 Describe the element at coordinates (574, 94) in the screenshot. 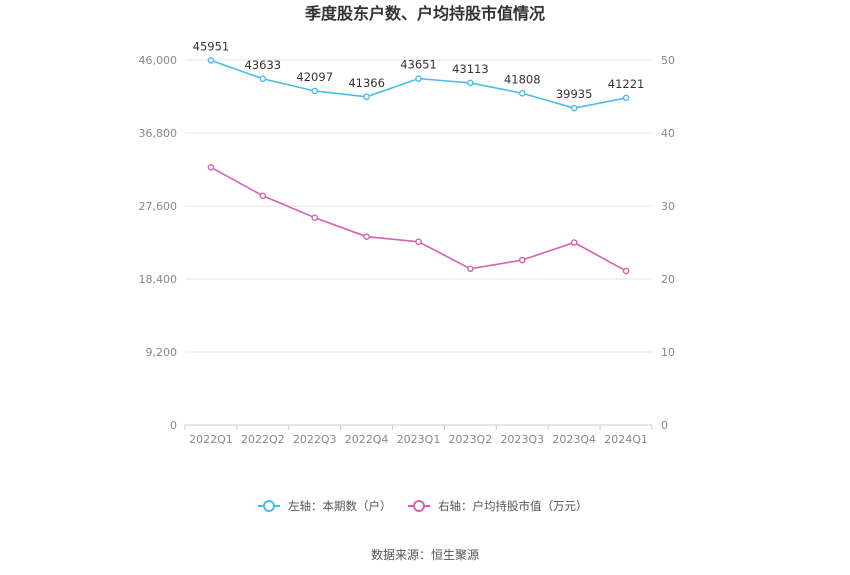

I see `data-label: 39935` at that location.